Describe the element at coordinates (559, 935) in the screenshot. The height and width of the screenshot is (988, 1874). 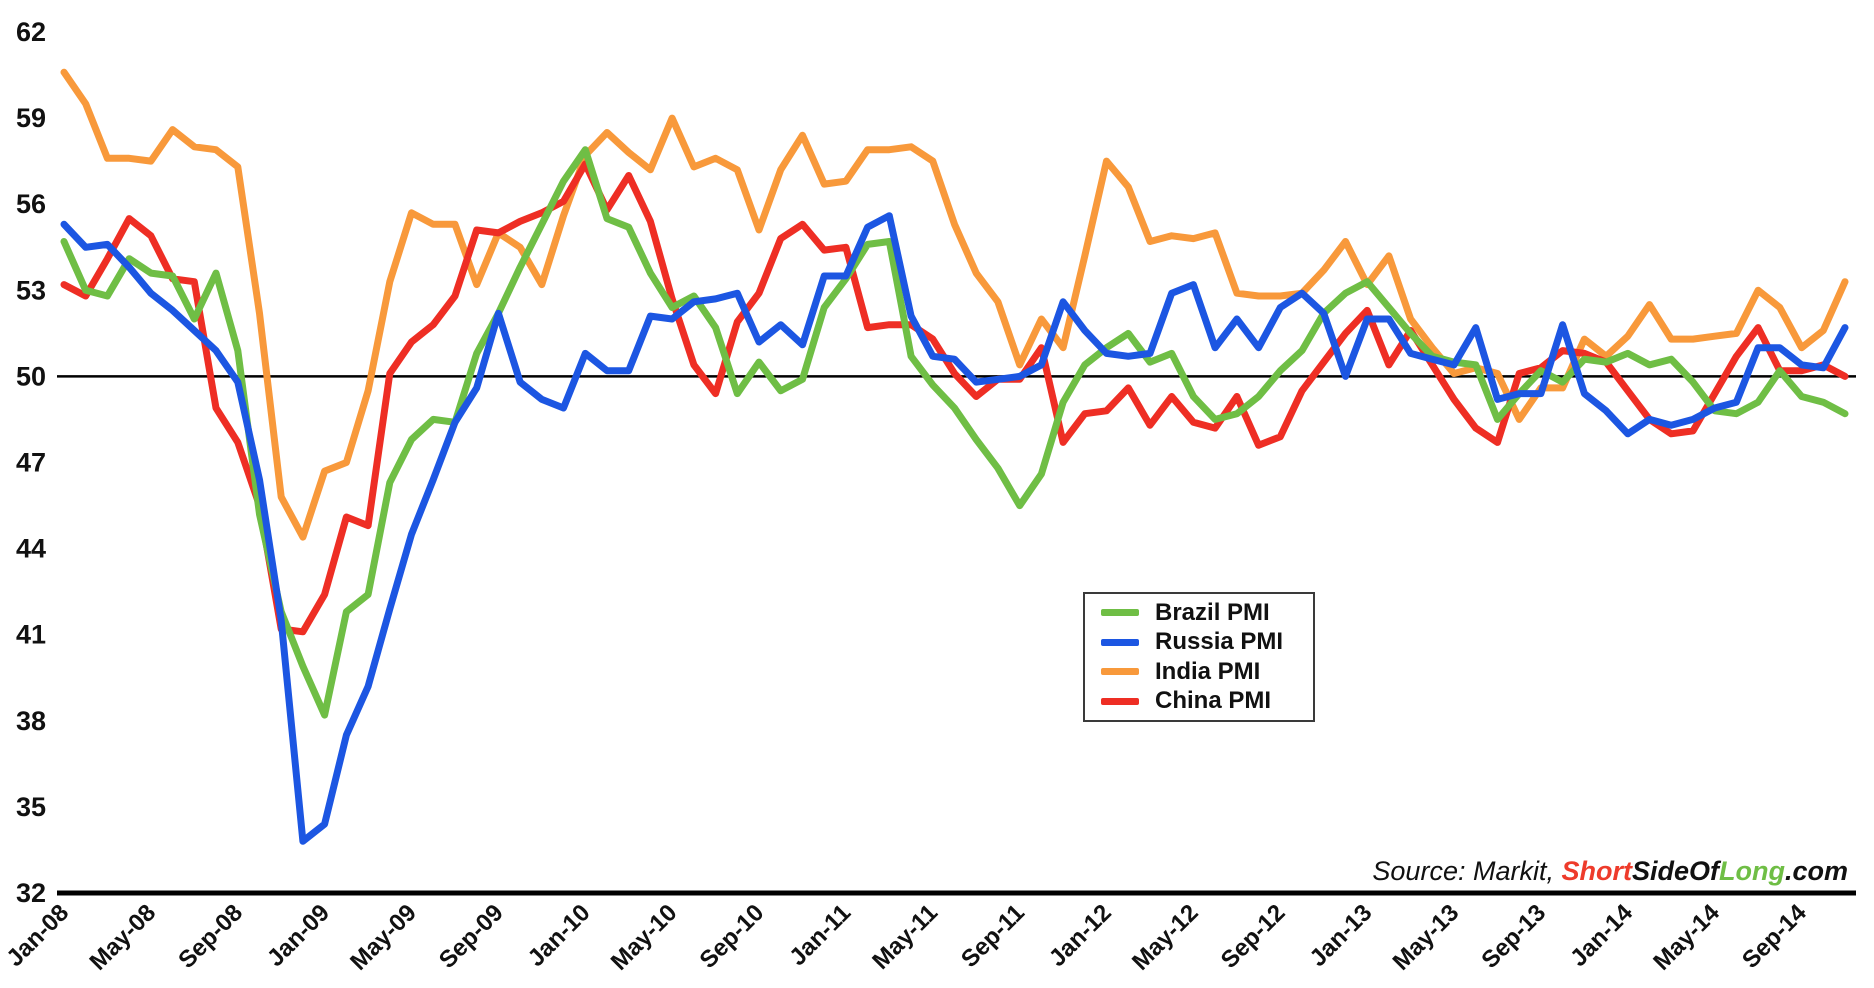
I see `x-axis-label-Jan-10: Jan-10` at that location.